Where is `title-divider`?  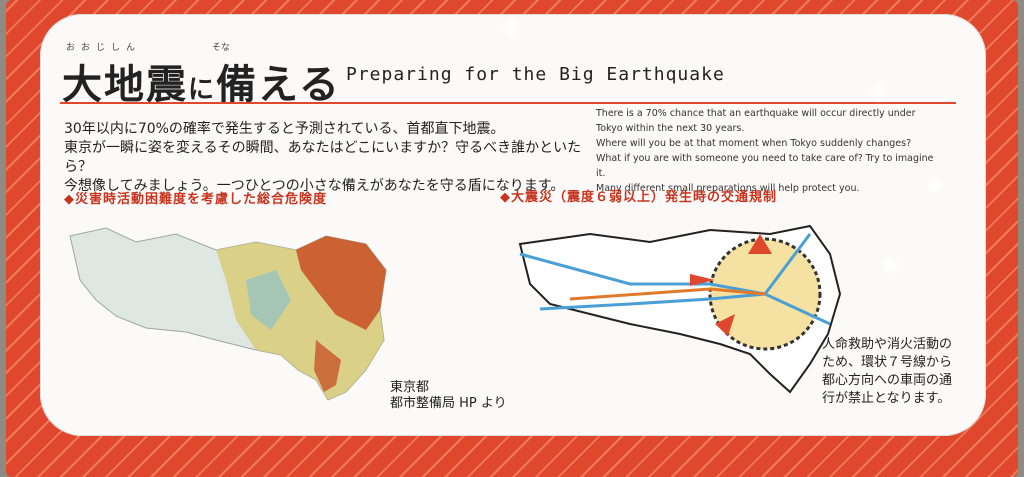
title-divider is located at coordinates (508, 103).